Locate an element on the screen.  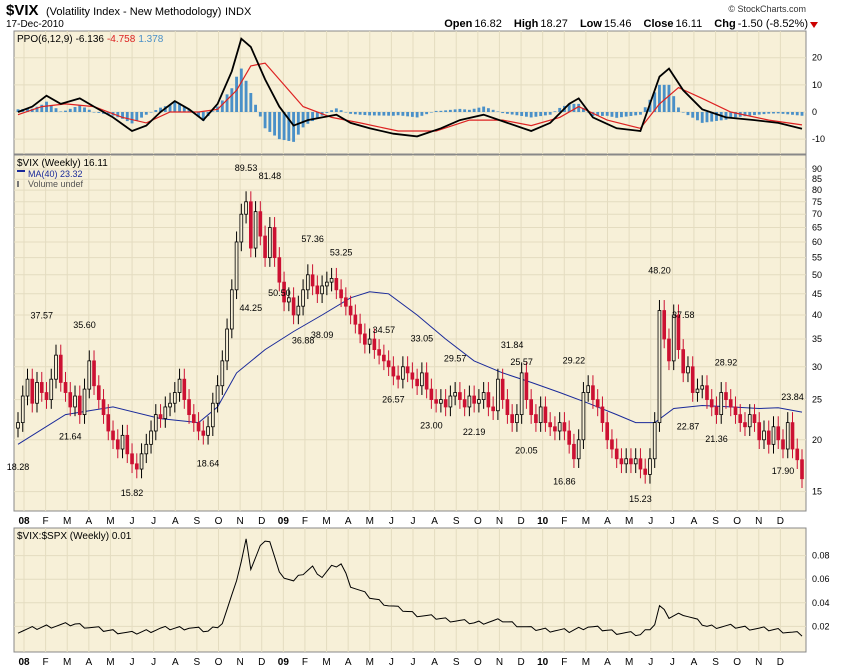
close-value: 16.11 is located at coordinates (689, 24).